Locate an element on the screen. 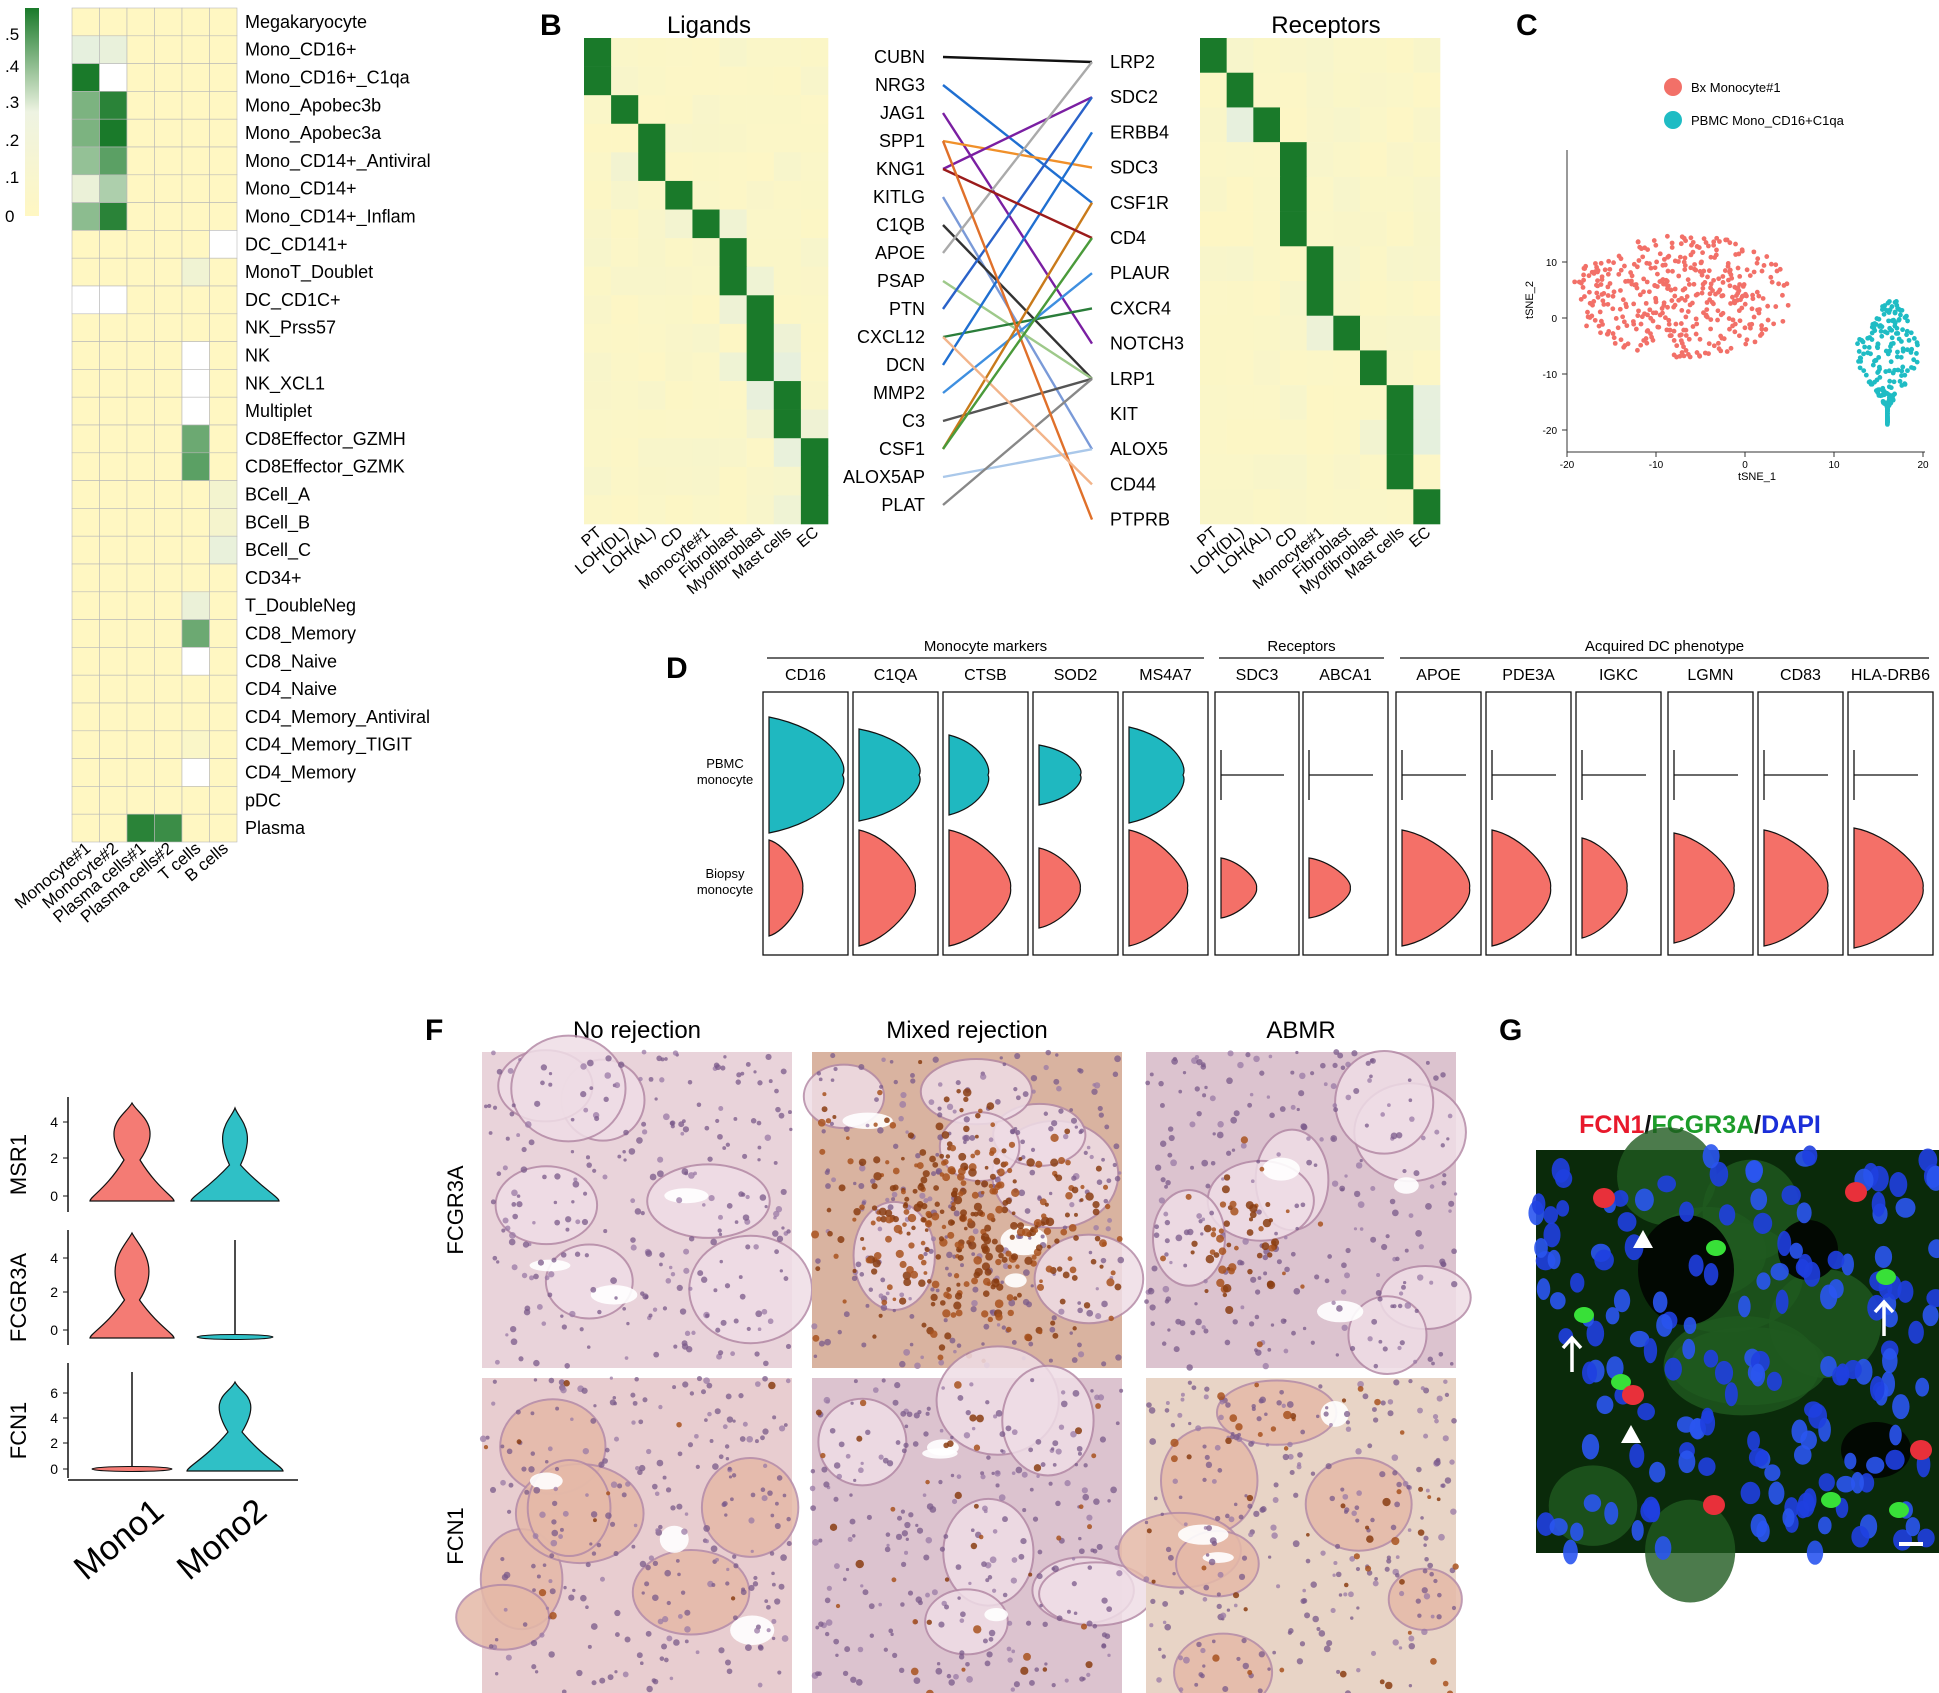  ligand-label: CUBN is located at coordinates (899, 57).